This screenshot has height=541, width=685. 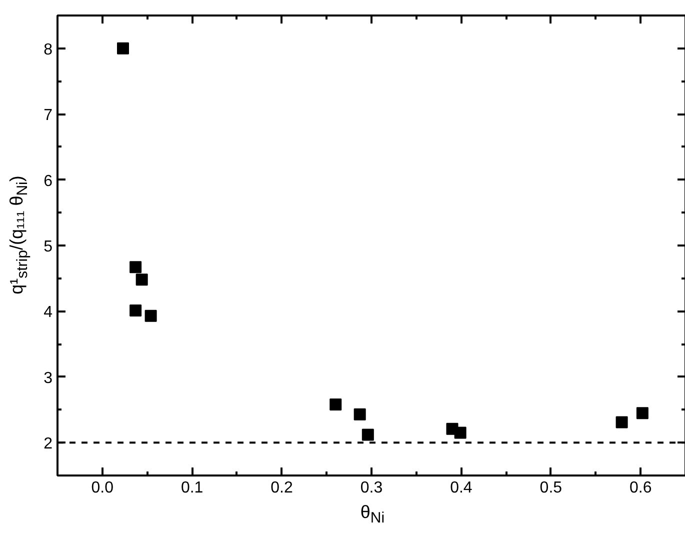 What do you see at coordinates (48, 444) in the screenshot?
I see `y-tick-label: 2` at bounding box center [48, 444].